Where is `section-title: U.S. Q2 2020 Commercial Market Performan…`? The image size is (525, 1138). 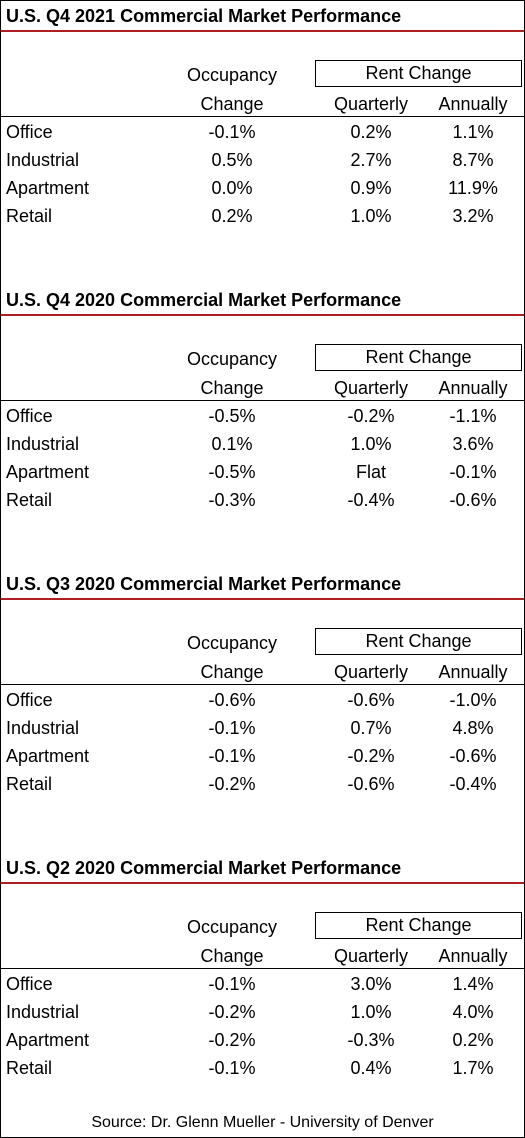 section-title: U.S. Q2 2020 Commercial Market Performan… is located at coordinates (204, 868).